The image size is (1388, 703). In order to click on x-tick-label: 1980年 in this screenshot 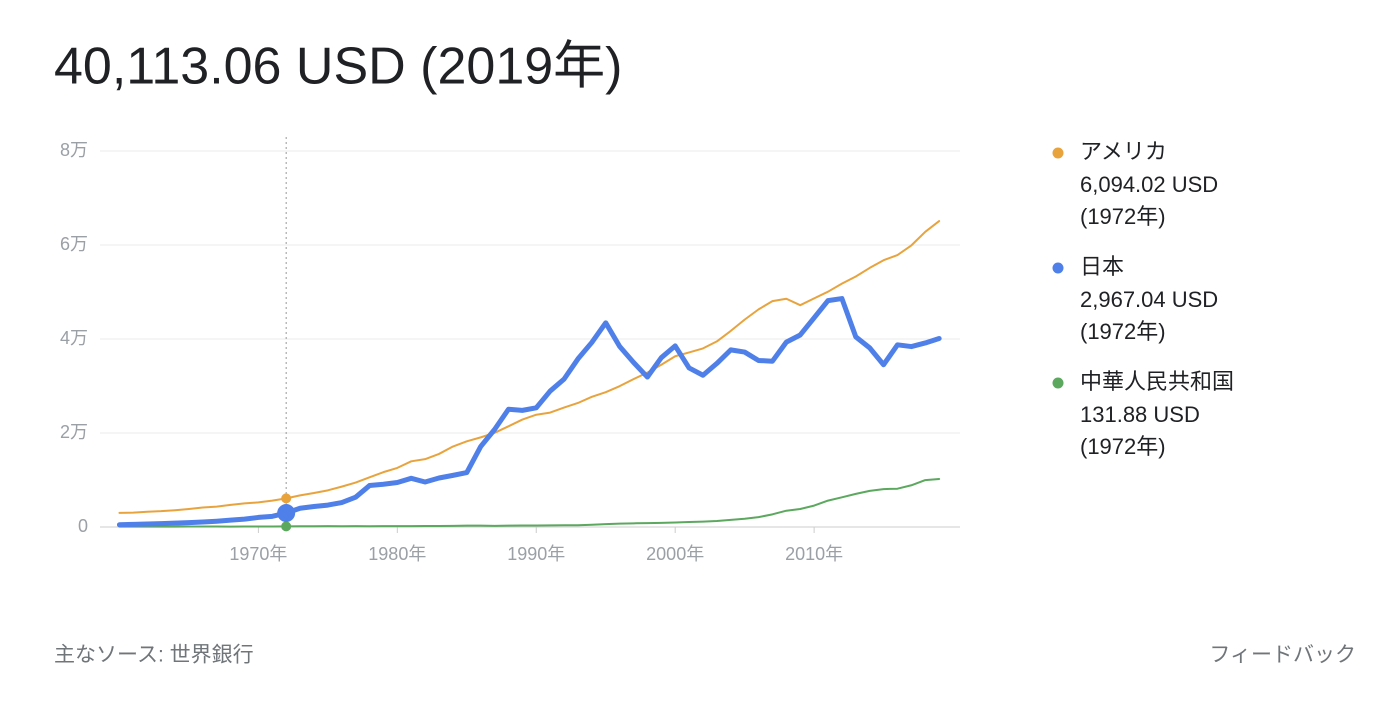, I will do `click(397, 554)`.